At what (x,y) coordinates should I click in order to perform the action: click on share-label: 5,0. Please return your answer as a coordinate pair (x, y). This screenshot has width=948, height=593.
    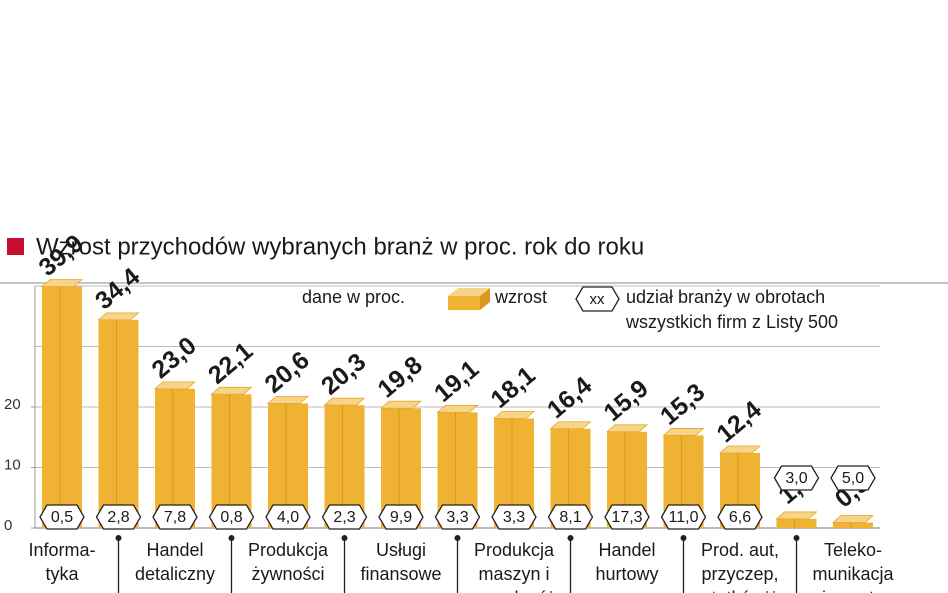
    Looking at the image, I should click on (853, 478).